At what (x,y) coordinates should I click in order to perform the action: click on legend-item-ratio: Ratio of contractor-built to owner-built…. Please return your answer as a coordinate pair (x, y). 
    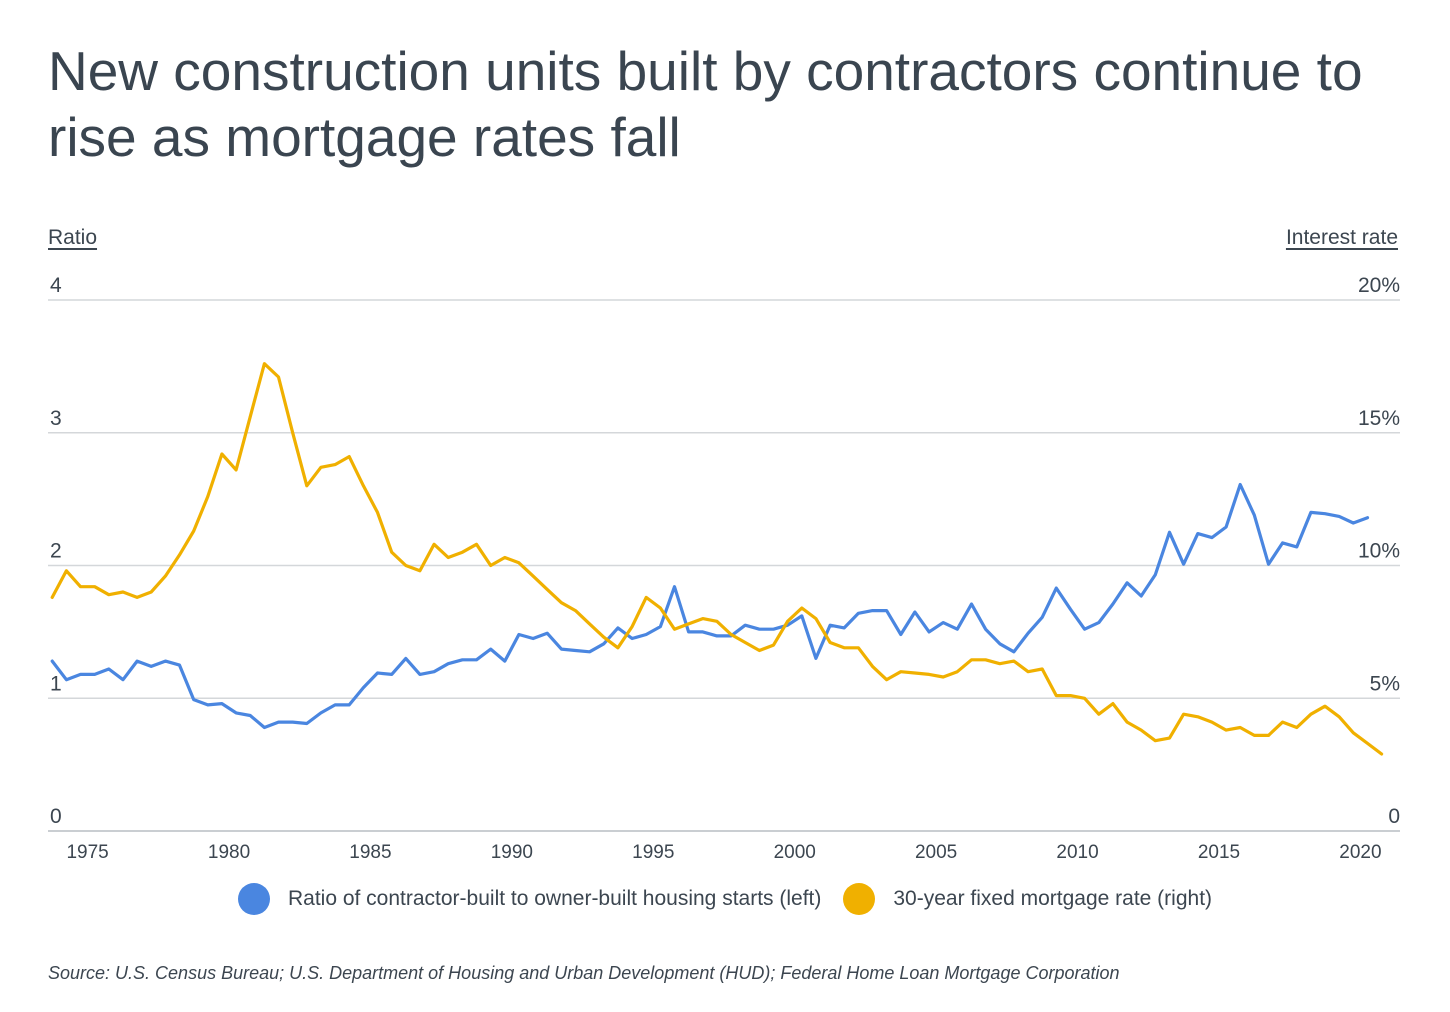
    Looking at the image, I should click on (529, 899).